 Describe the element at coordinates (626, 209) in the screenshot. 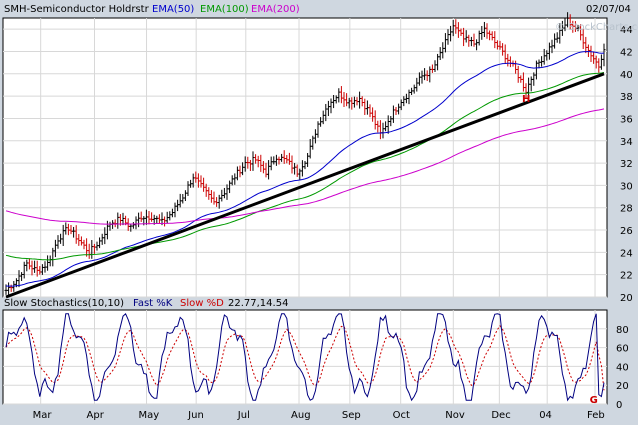

I see `price-tick-label: 28` at that location.